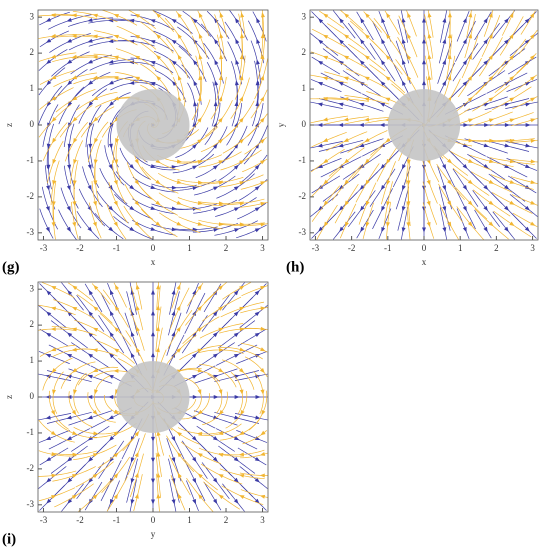 The width and height of the screenshot is (550, 550). I want to click on y-tick-label: 3, so click(32, 16).